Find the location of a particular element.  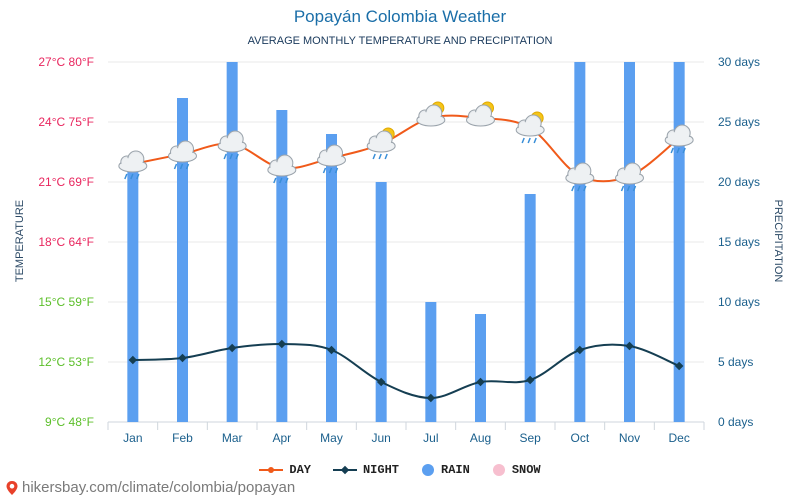

temperature-tick-label: 15°C 59°F is located at coordinates (66, 302).